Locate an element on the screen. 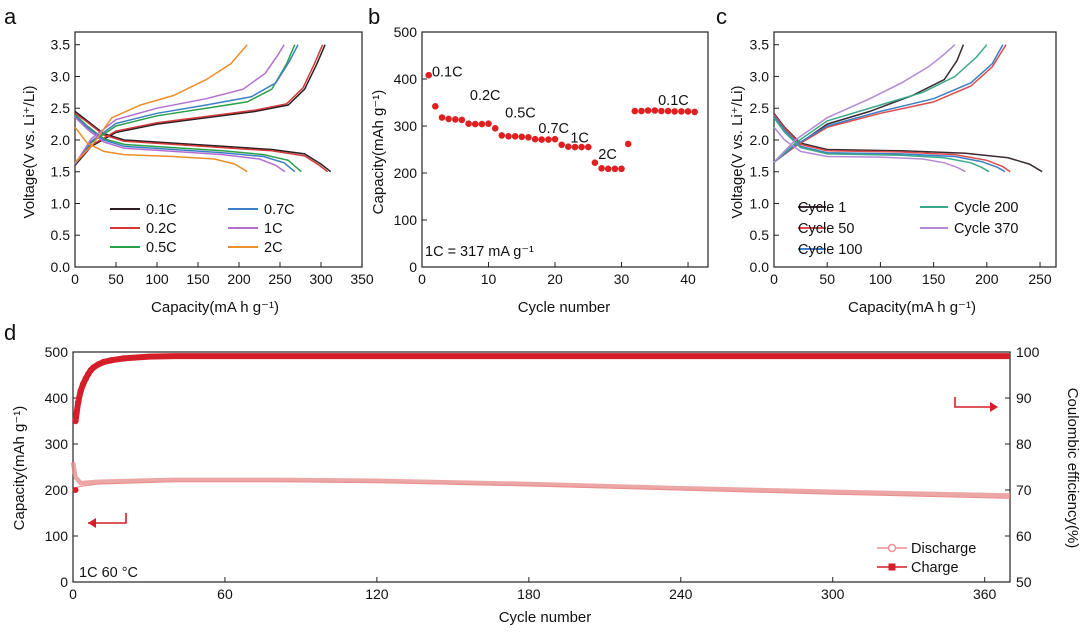 This screenshot has height=633, width=1080. y-tick-label: 1.0 is located at coordinates (61, 203).